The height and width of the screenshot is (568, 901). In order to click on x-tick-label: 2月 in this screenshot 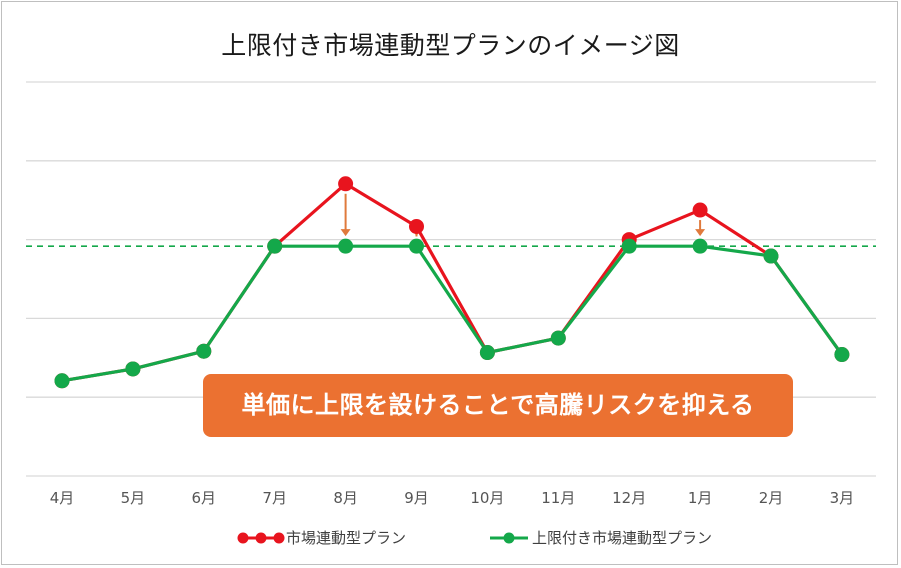, I will do `click(771, 498)`.